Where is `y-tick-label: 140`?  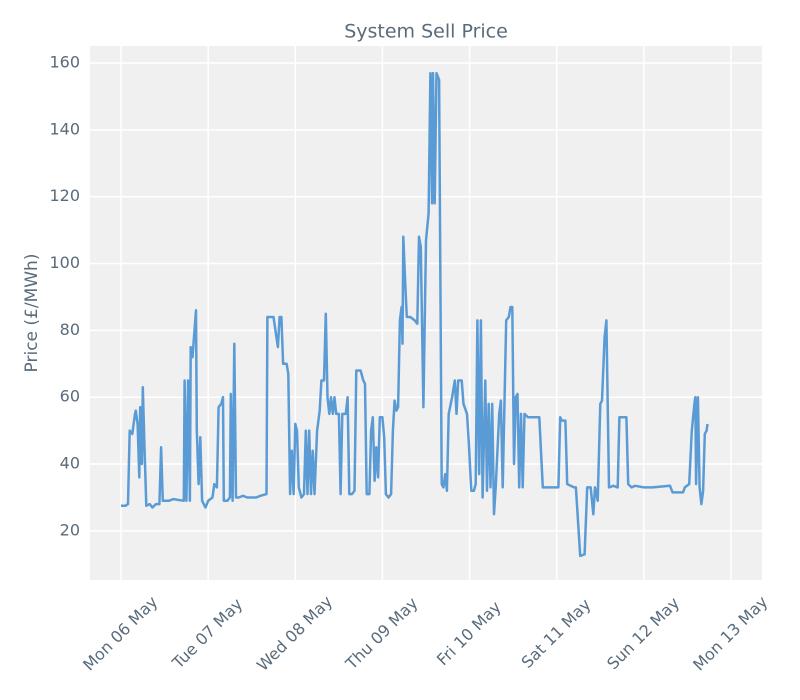
y-tick-label: 140 is located at coordinates (64, 128).